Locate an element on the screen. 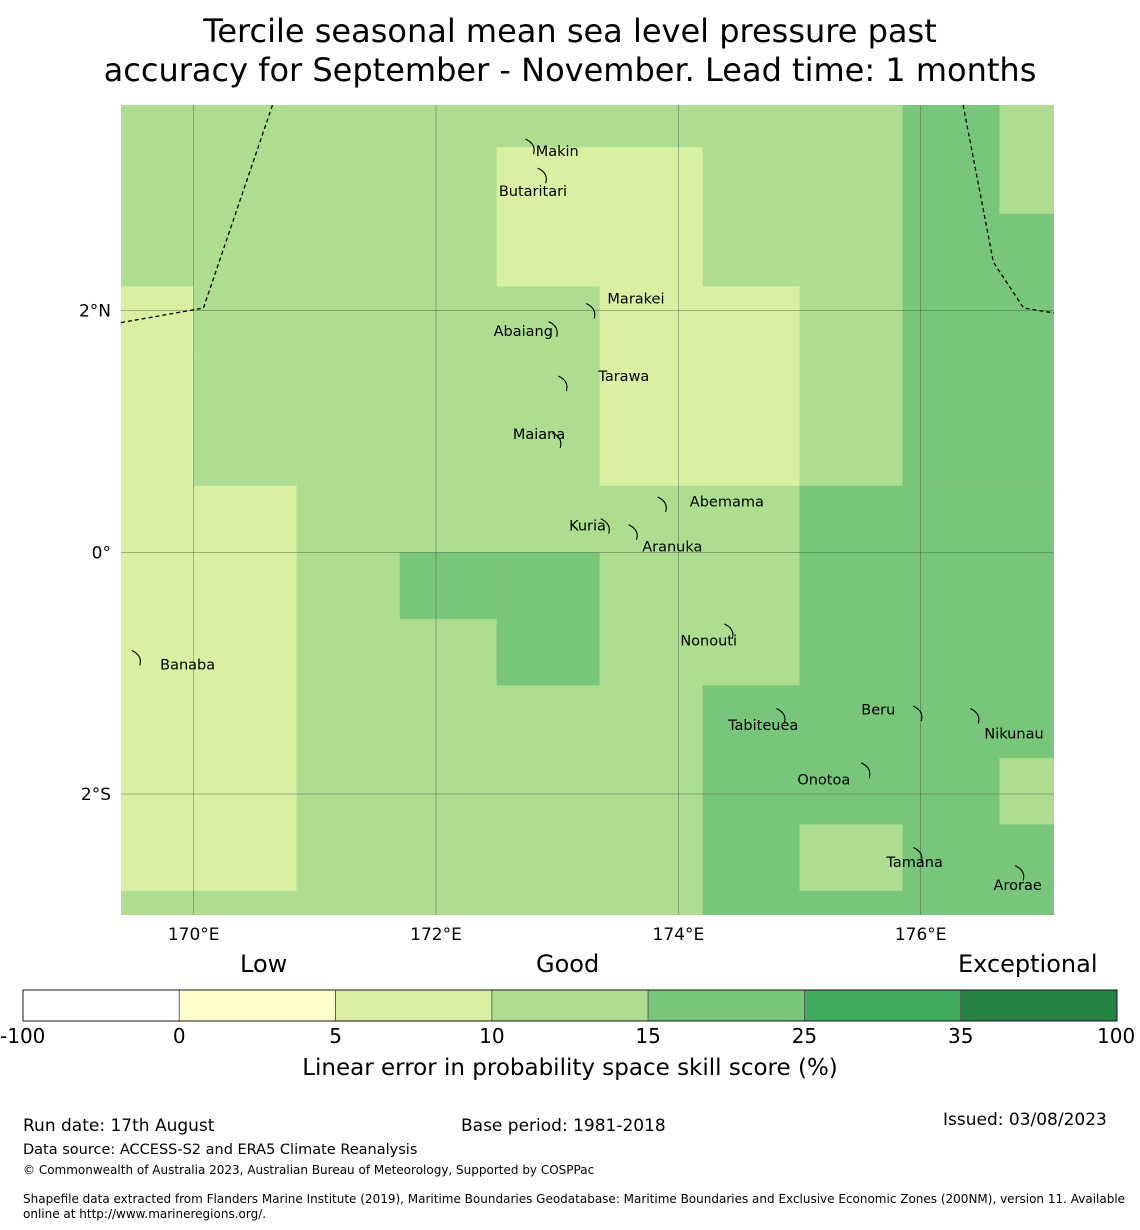 The width and height of the screenshot is (1140, 1230). colorbar-tick-label: 0 is located at coordinates (179, 1036).